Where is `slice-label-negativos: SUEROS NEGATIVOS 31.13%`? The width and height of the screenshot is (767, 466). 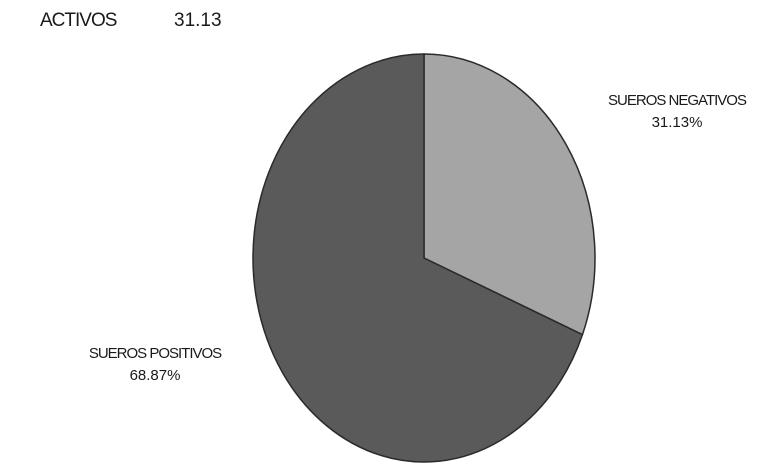 slice-label-negativos: SUEROS NEGATIVOS 31.13% is located at coordinates (674, 112).